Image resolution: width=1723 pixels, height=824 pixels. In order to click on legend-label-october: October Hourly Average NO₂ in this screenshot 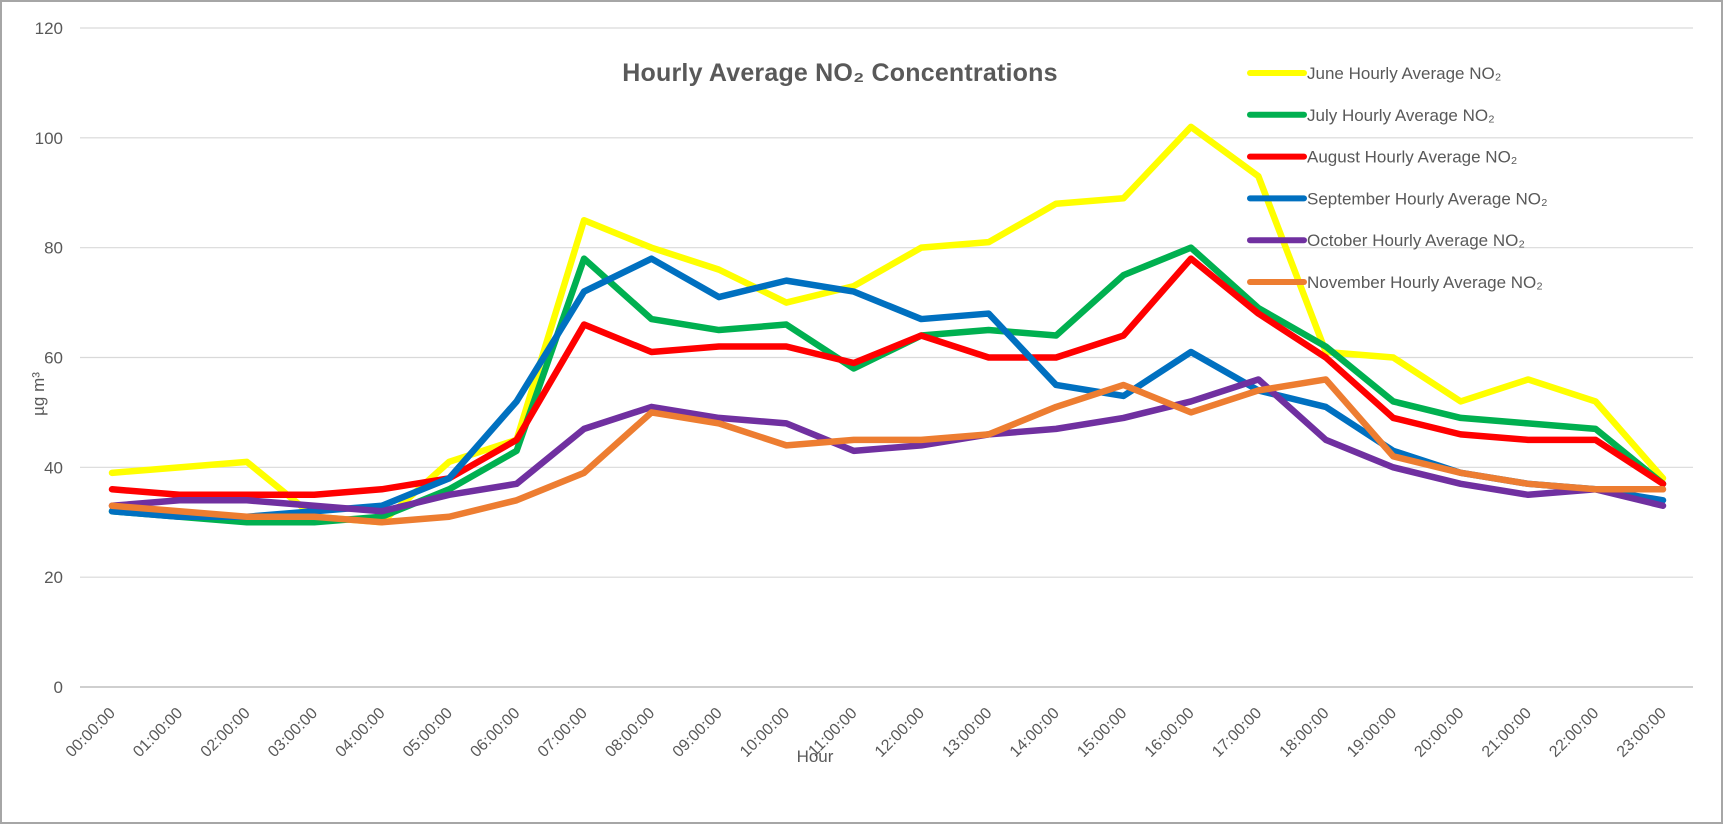, I will do `click(1416, 240)`.